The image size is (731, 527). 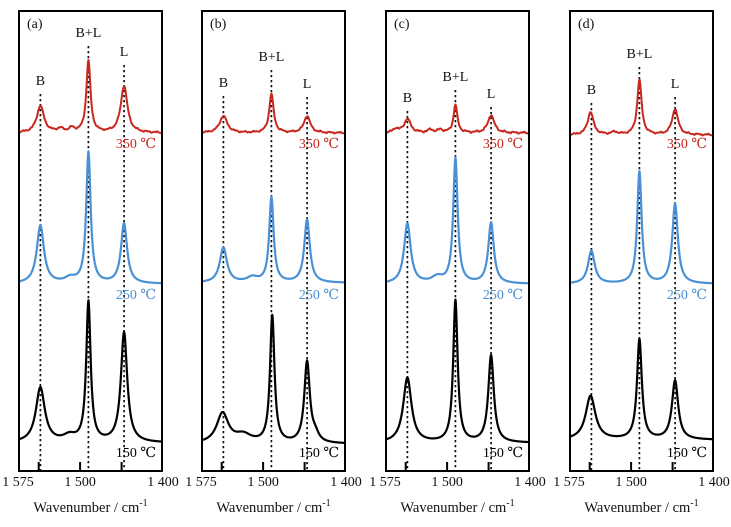 What do you see at coordinates (218, 24) in the screenshot?
I see `panel-letter-b: (b)` at bounding box center [218, 24].